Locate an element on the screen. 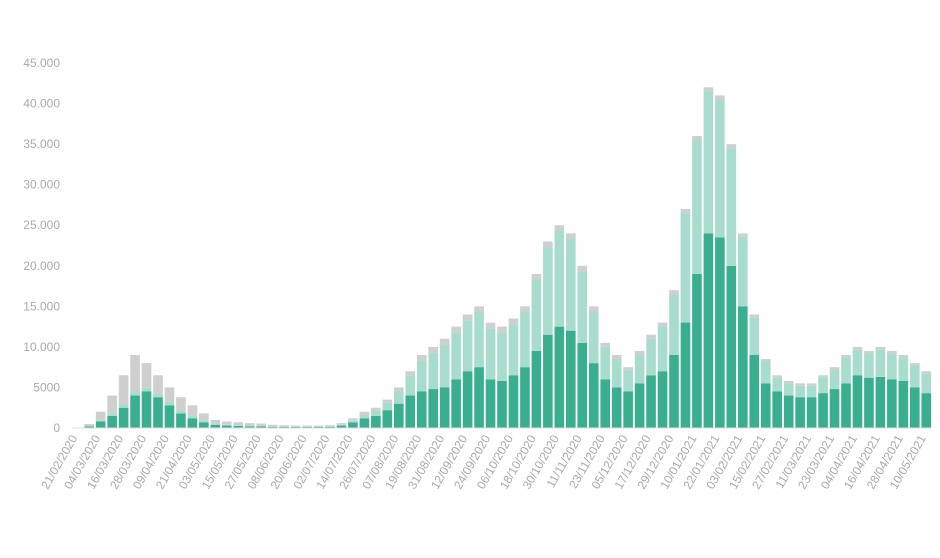 The width and height of the screenshot is (940, 558). y-tick-label: 10.000 is located at coordinates (41, 347).